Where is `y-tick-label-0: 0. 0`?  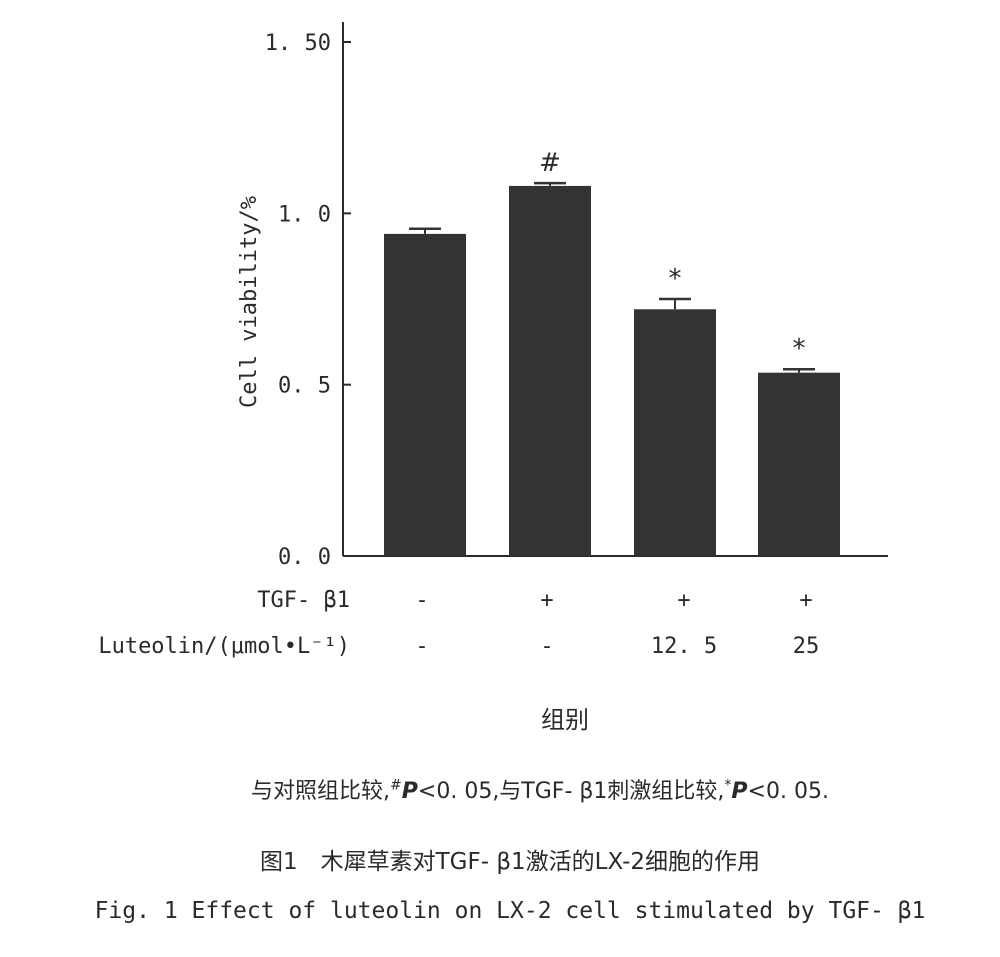 y-tick-label-0: 0. 0 is located at coordinates (304, 557).